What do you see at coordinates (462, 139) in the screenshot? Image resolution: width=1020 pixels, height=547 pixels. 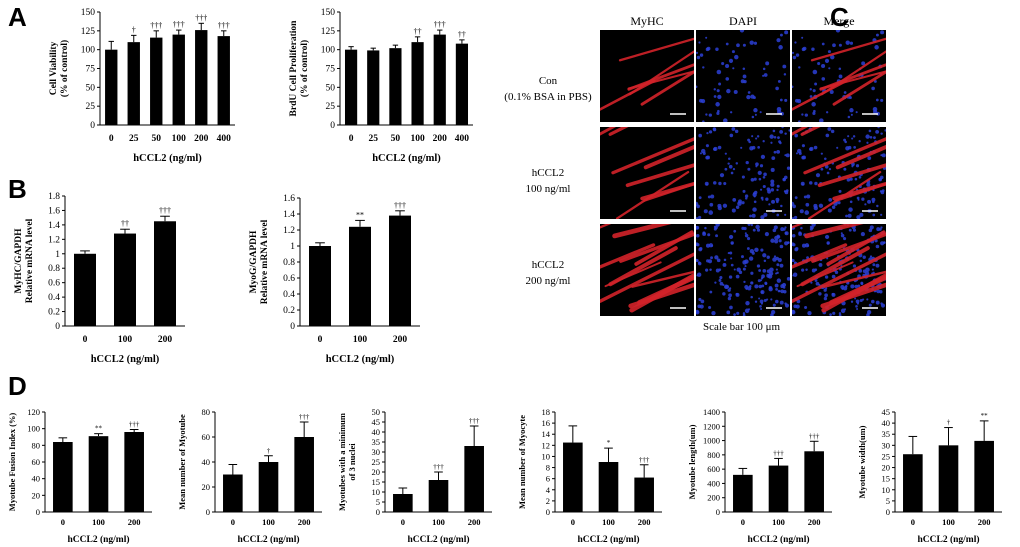 I see `x-tick-label: 400` at bounding box center [462, 139].